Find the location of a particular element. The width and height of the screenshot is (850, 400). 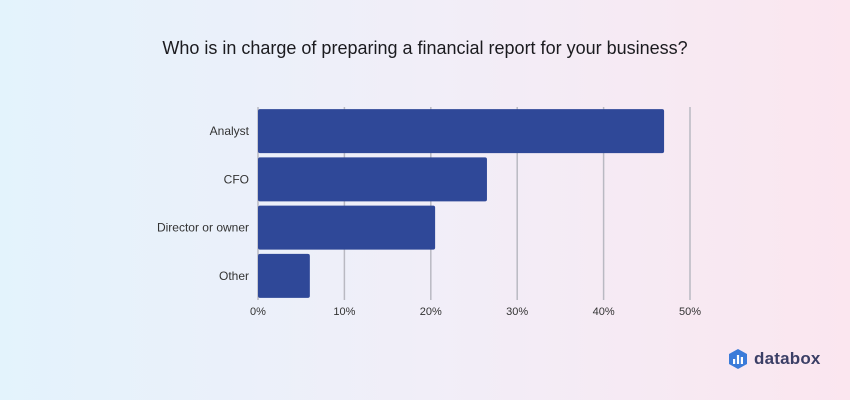

databox-logo-icon is located at coordinates (738, 359).